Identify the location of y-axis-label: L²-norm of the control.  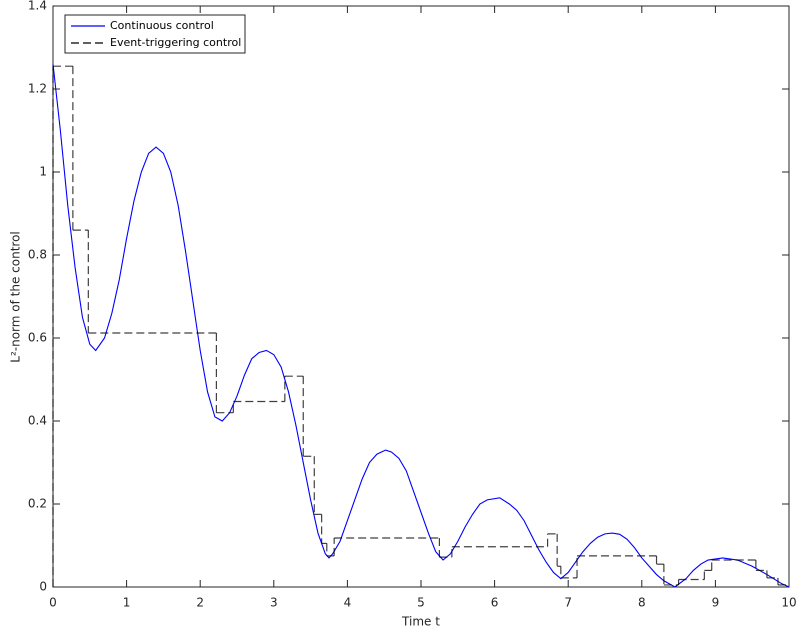
(16, 296).